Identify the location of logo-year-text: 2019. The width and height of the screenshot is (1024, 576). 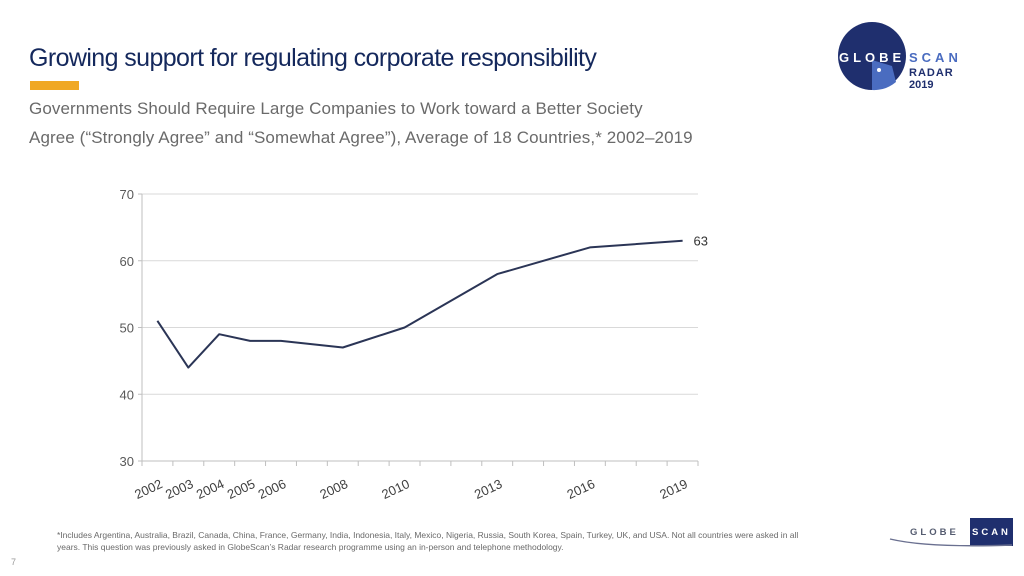
(921, 85).